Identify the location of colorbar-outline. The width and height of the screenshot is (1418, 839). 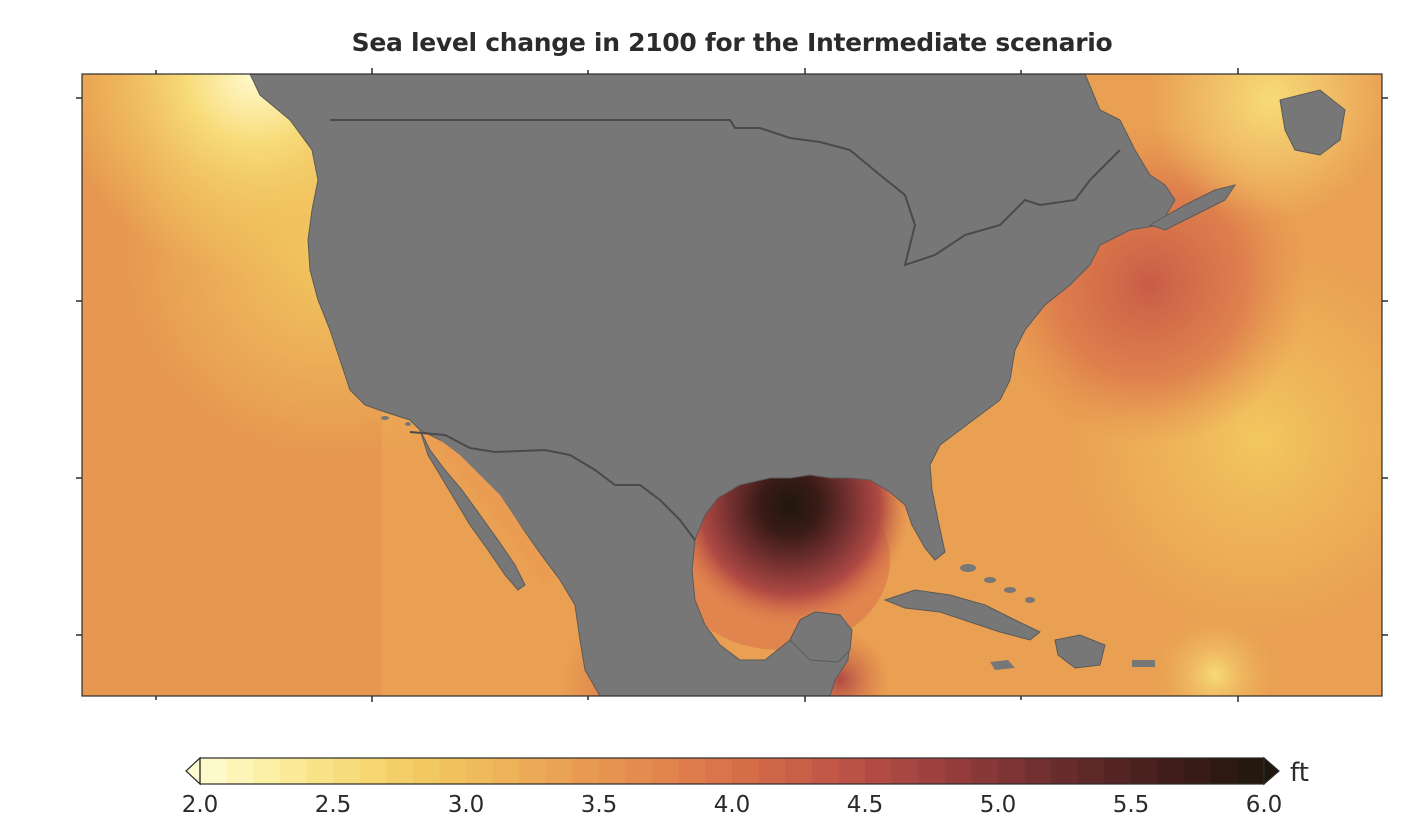
(732, 771).